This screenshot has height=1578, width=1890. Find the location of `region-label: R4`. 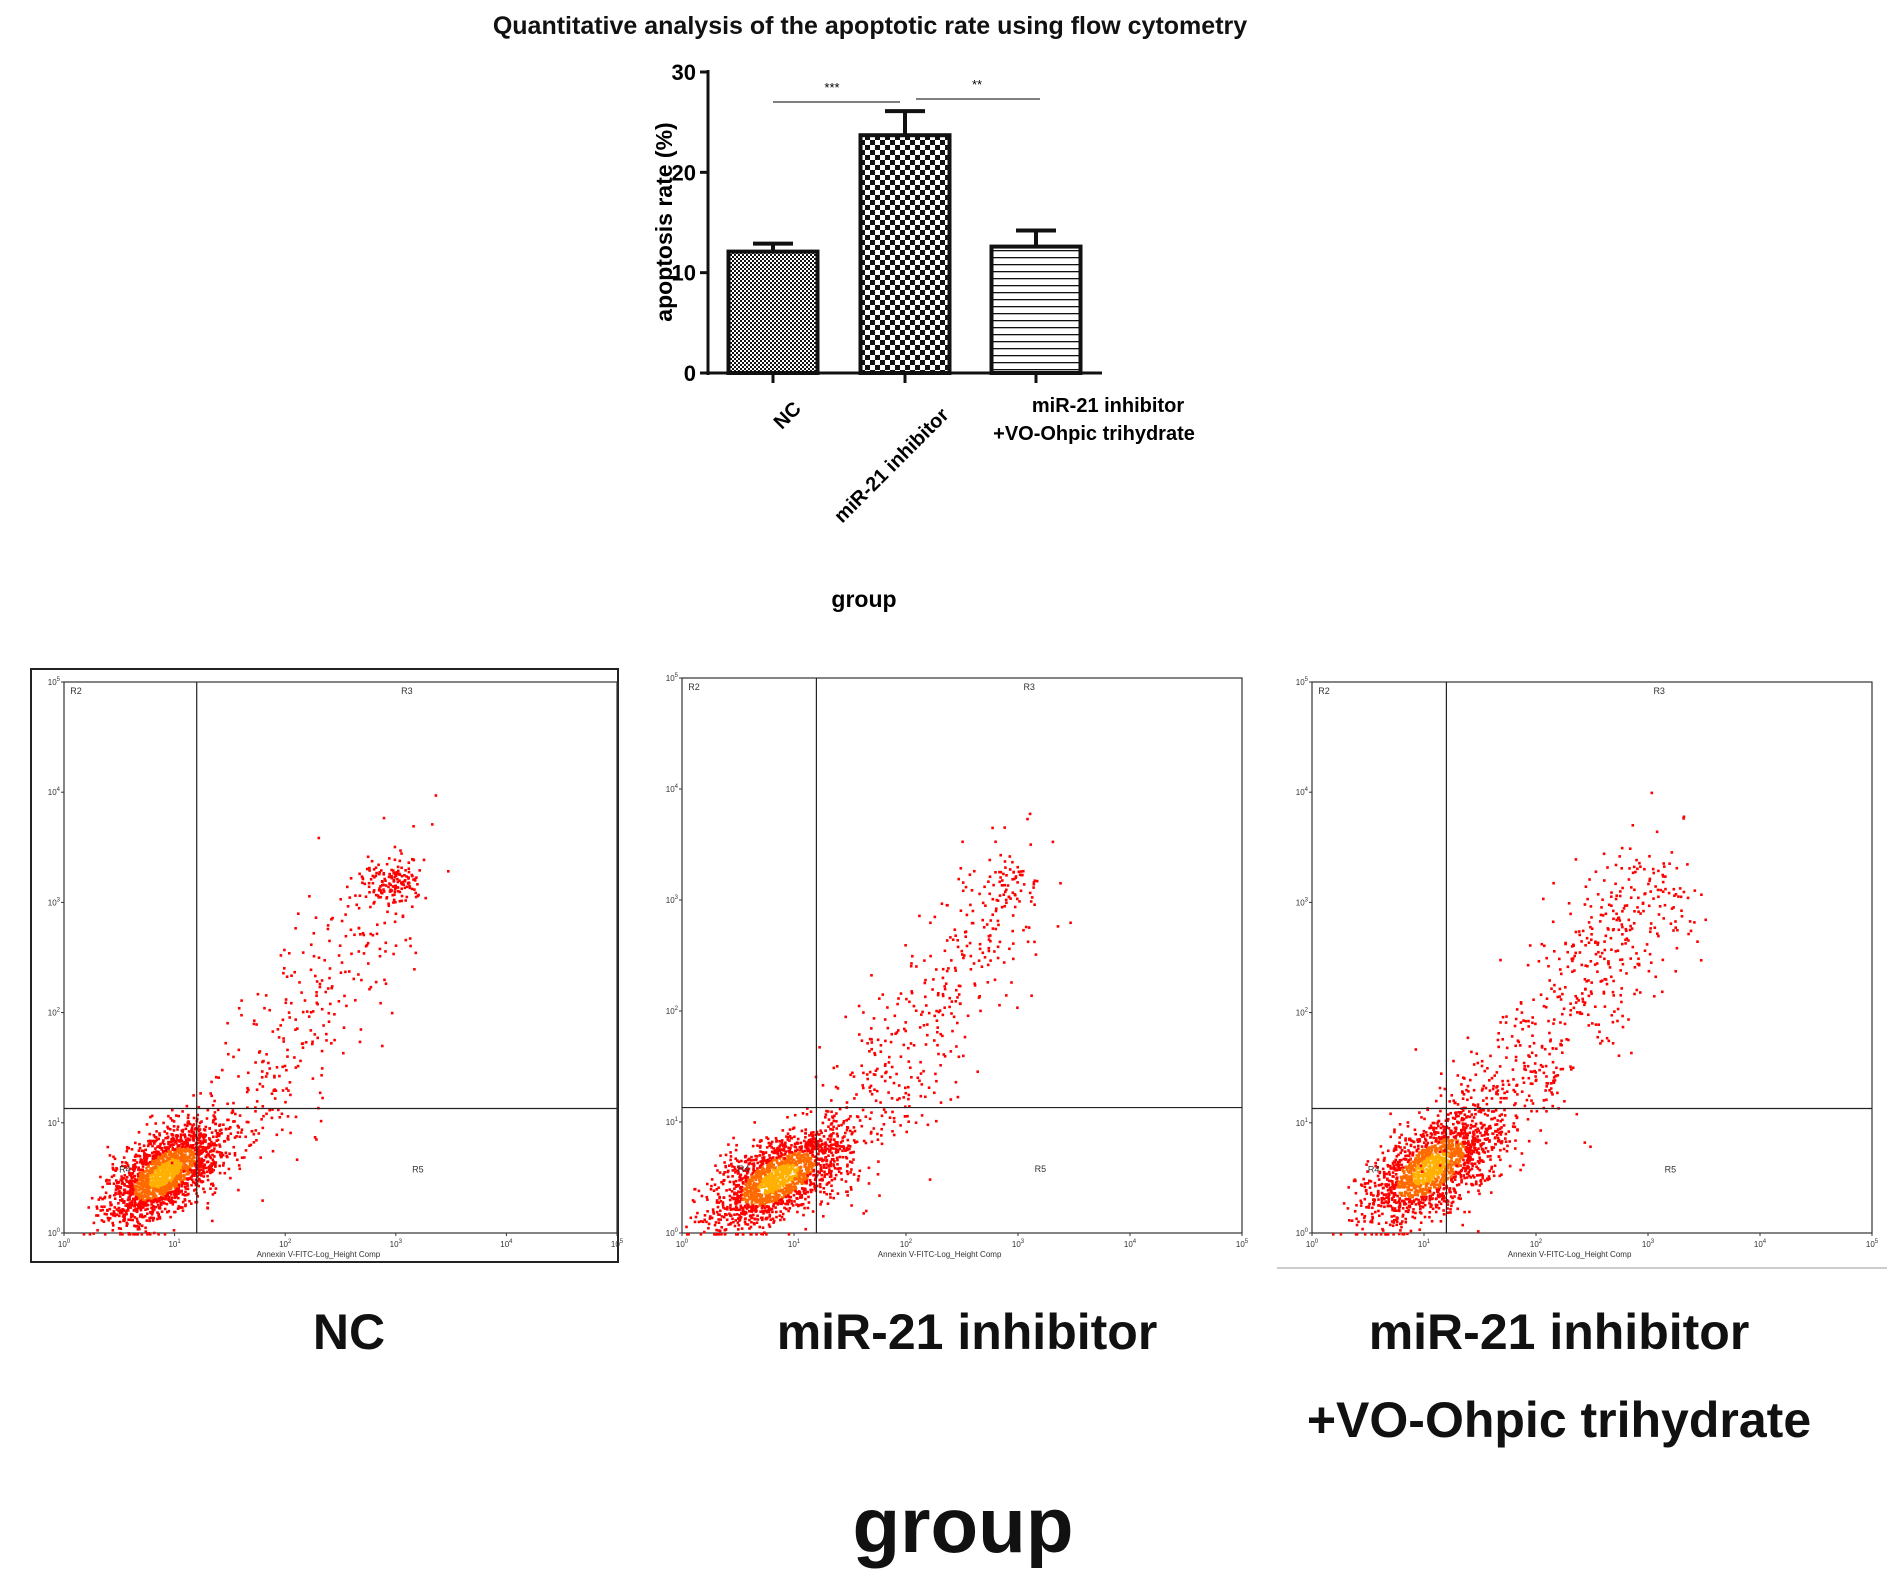

region-label: R4 is located at coordinates (744, 1169).